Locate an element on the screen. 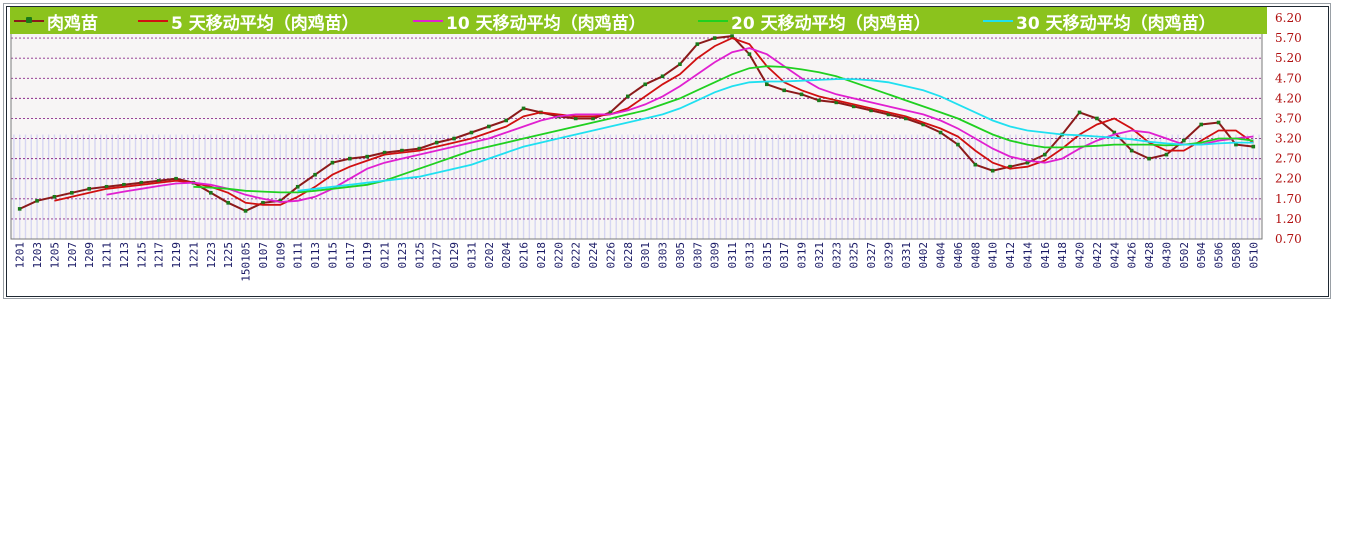 The width and height of the screenshot is (1345, 541). legend-label-ma5: 5 天移动平均（肉鸡苗） is located at coordinates (265, 23).